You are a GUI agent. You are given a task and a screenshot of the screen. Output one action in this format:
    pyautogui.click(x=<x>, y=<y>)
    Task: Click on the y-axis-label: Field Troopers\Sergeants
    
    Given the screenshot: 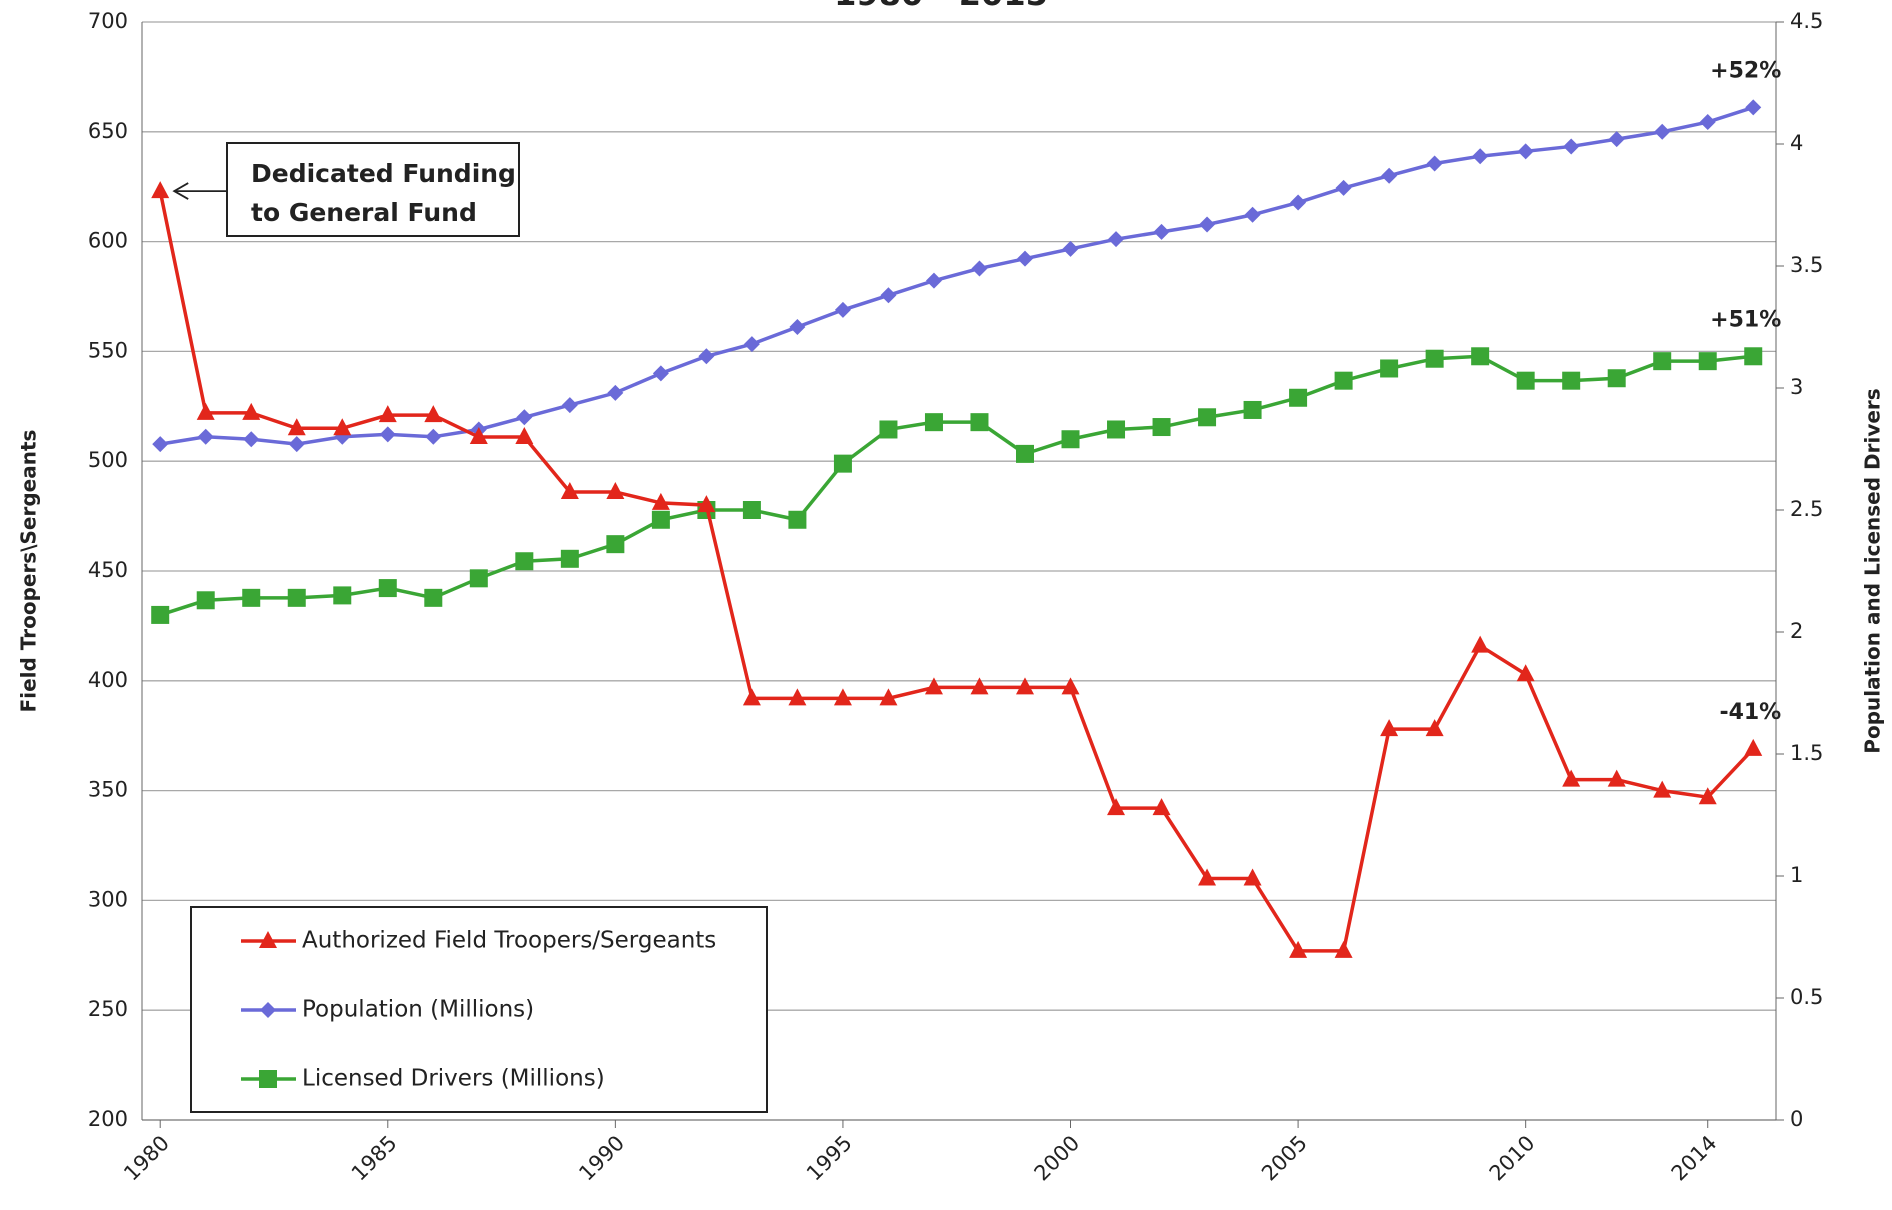 What is the action you would take?
    pyautogui.click(x=29, y=571)
    